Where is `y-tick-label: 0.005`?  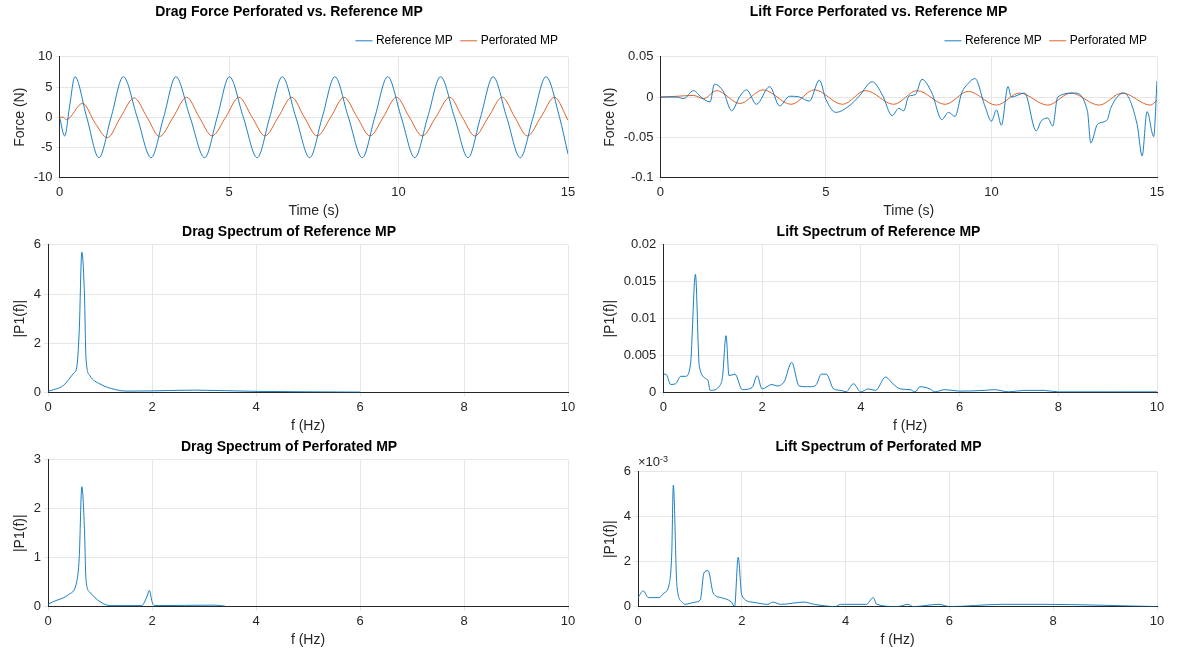
y-tick-label: 0.005 is located at coordinates (640, 355).